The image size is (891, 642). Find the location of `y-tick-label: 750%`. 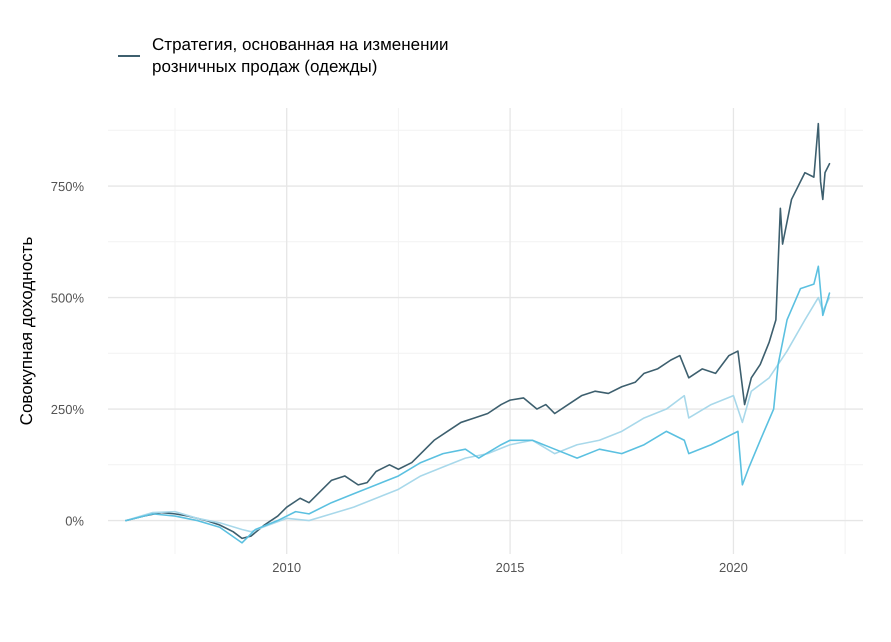

y-tick-label: 750% is located at coordinates (67, 186).